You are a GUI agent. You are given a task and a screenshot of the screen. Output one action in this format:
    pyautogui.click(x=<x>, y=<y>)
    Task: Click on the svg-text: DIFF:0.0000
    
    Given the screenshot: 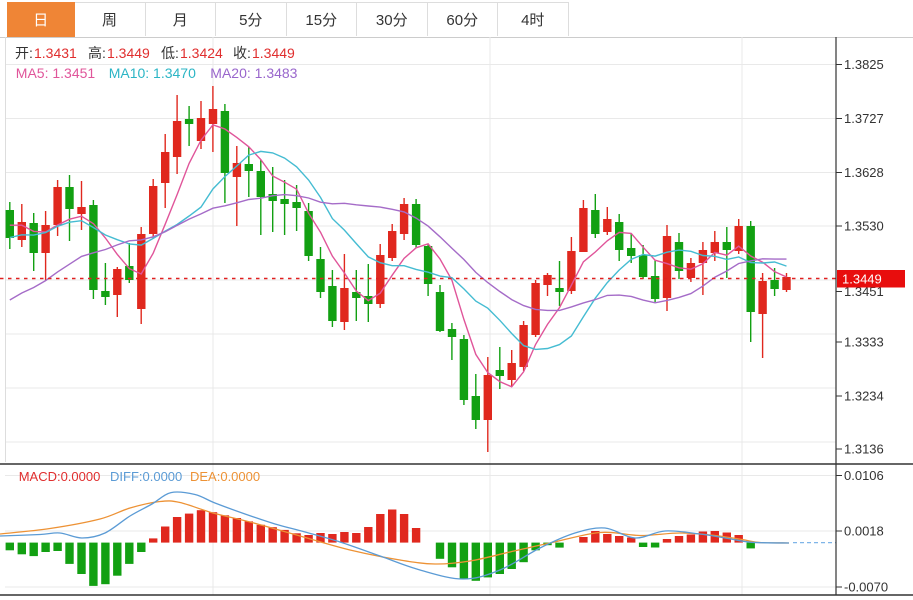 What is the action you would take?
    pyautogui.click(x=146, y=476)
    